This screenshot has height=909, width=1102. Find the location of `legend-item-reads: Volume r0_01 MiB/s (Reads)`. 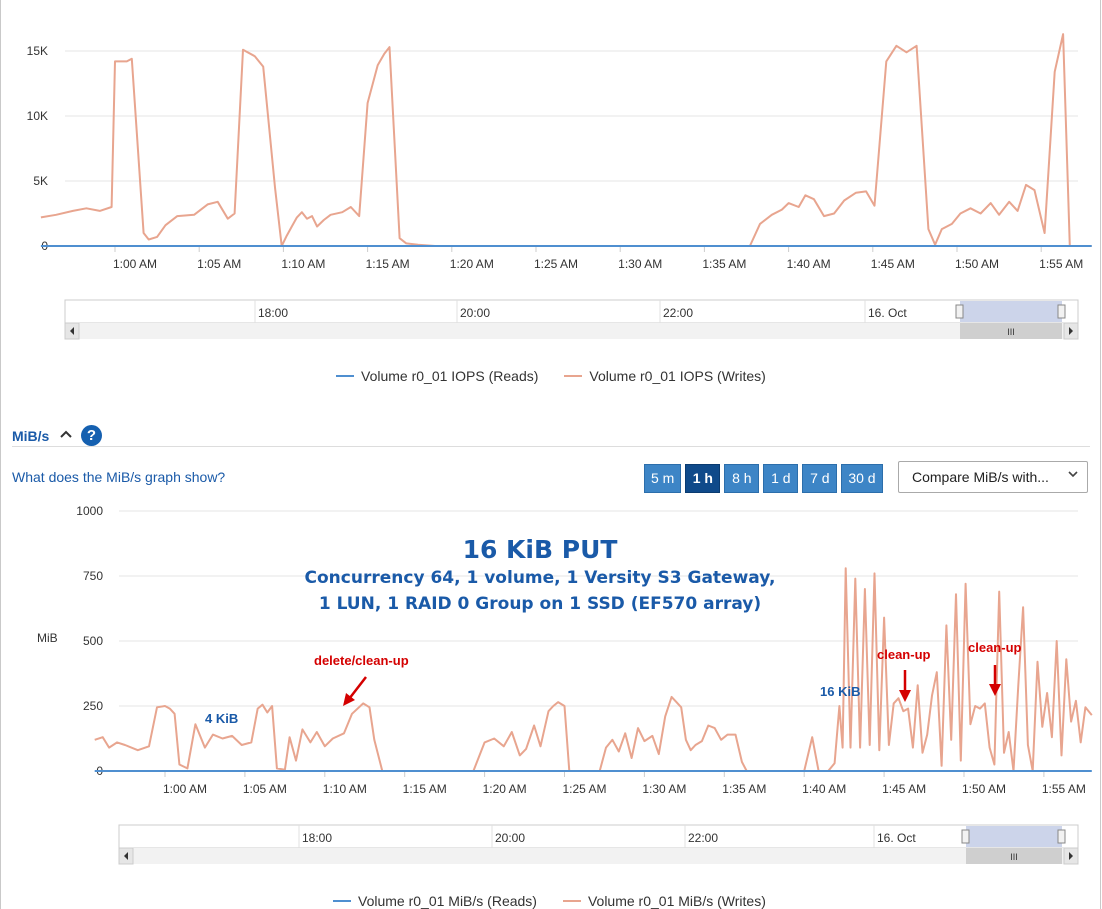

legend-item-reads: Volume r0_01 MiB/s (Reads) is located at coordinates (435, 901).